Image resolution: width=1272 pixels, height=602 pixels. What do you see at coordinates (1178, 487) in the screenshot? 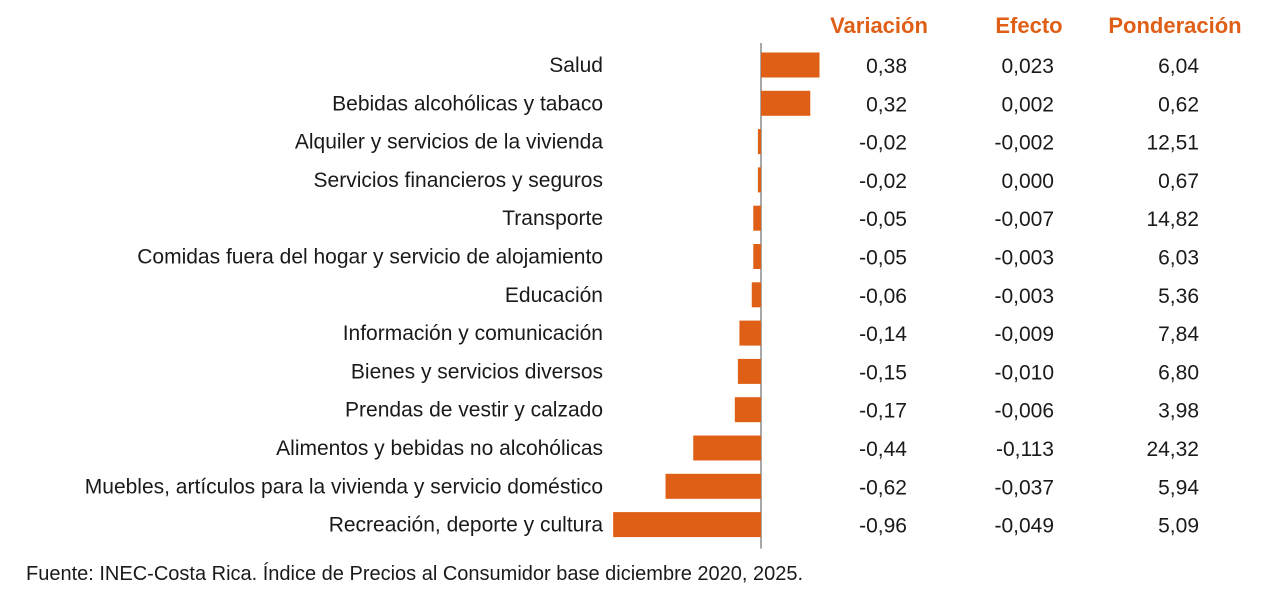
I see `ponderacion-value-11: 5,94` at bounding box center [1178, 487].